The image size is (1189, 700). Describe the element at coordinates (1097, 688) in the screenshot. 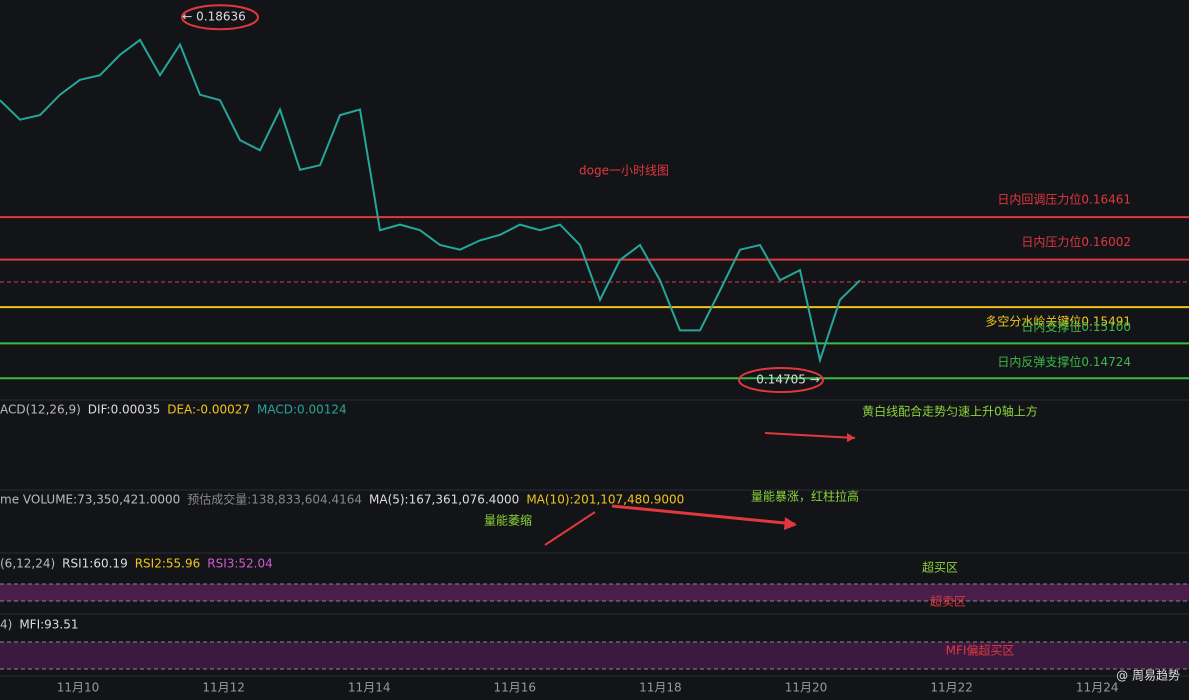

I see `x-tick-label: 11月24` at that location.